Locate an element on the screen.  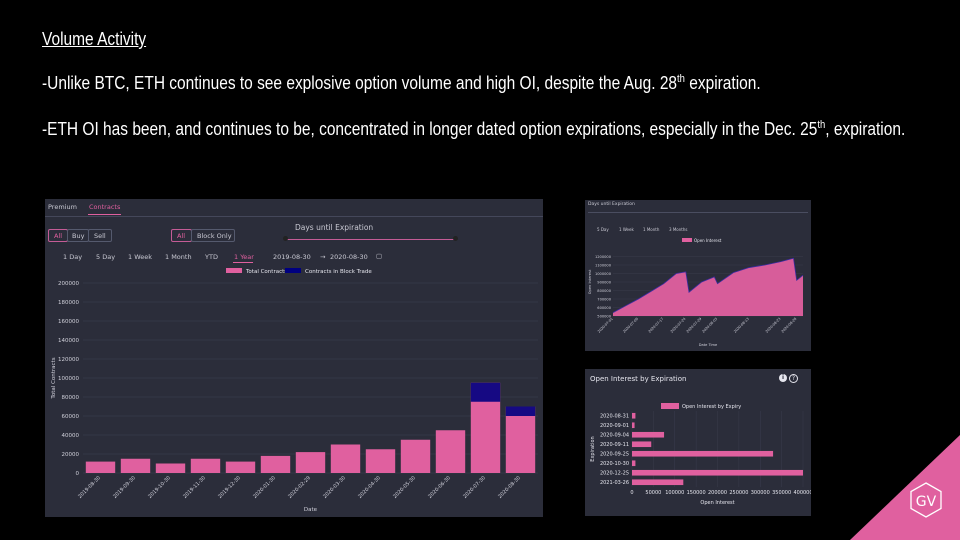
y-tick-label: 140000 is located at coordinates (68, 341).